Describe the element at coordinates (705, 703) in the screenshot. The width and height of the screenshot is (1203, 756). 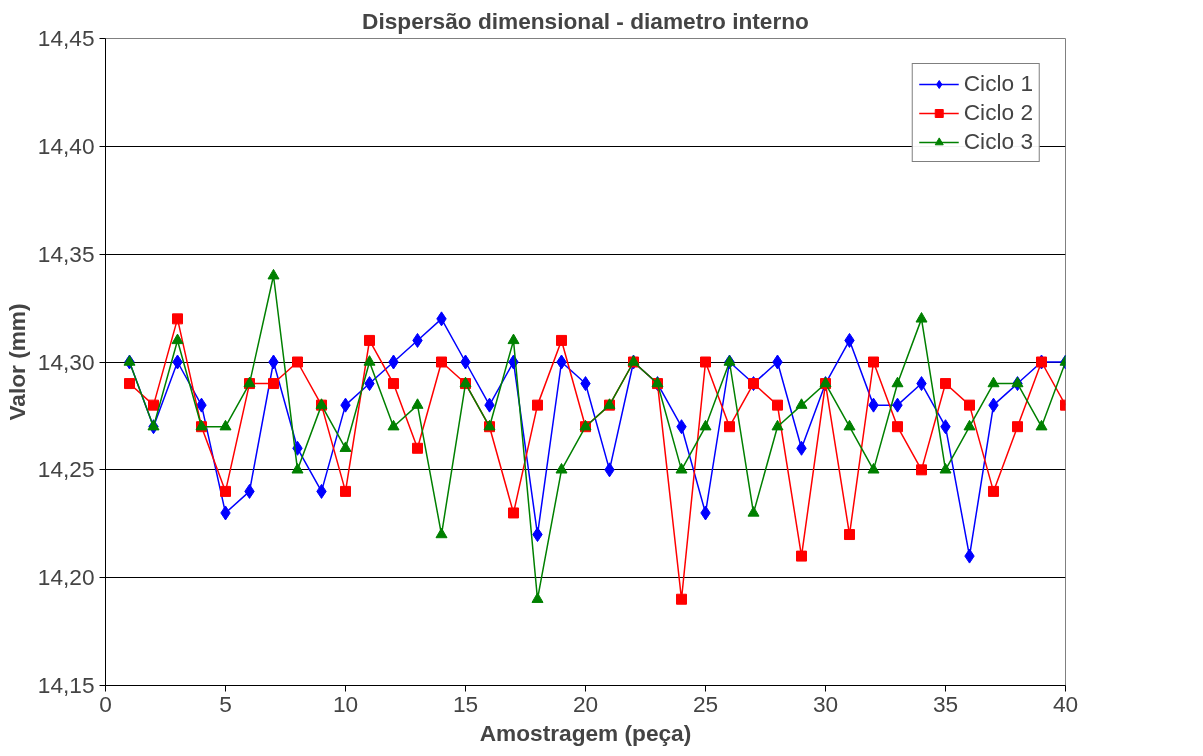
I see `x-tick-label: 25` at that location.